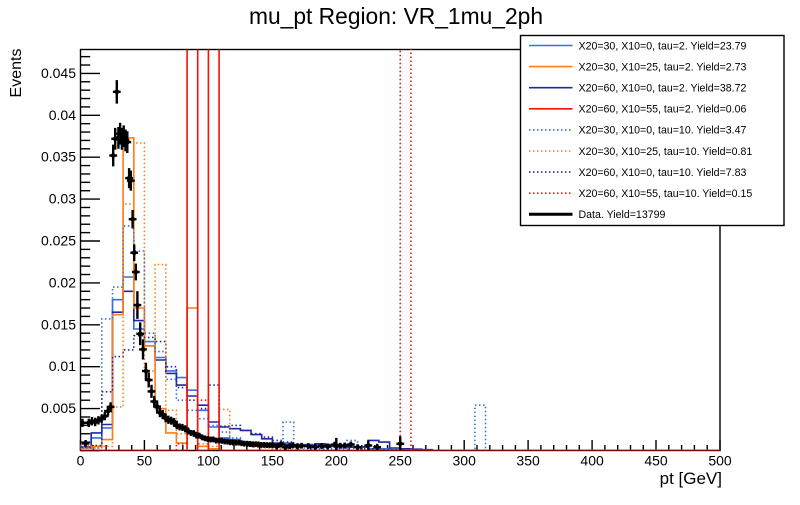 Image resolution: width=800 pixels, height=505 pixels. Describe the element at coordinates (62, 366) in the screenshot. I see `svg-text: 0.01` at that location.